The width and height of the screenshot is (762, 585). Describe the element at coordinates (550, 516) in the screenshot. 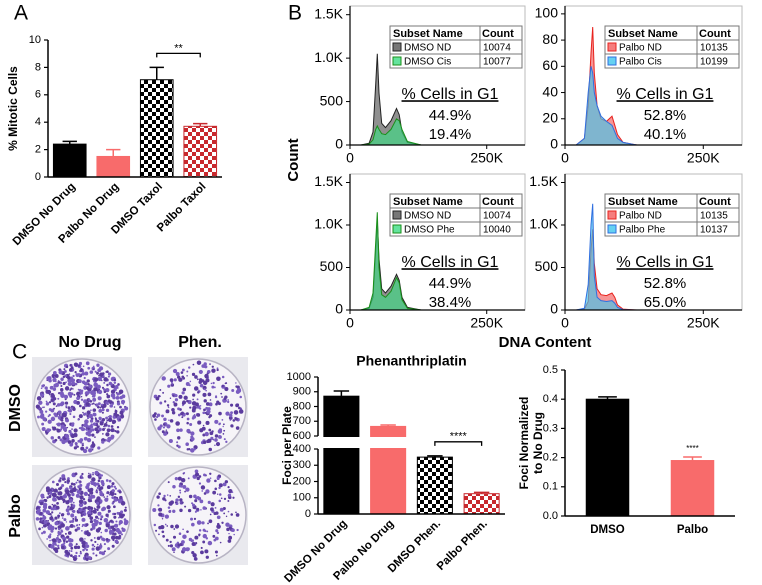

I see `y-tick-label: 0.0` at that location.